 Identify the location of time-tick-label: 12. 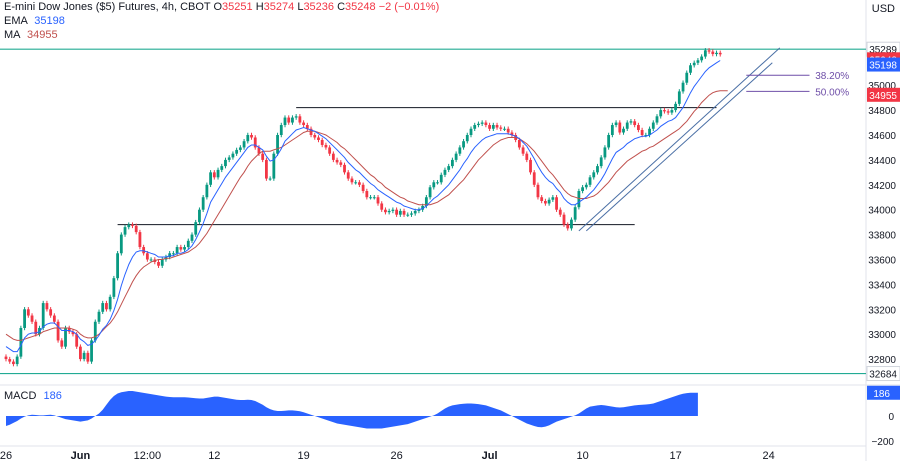
(214, 455).